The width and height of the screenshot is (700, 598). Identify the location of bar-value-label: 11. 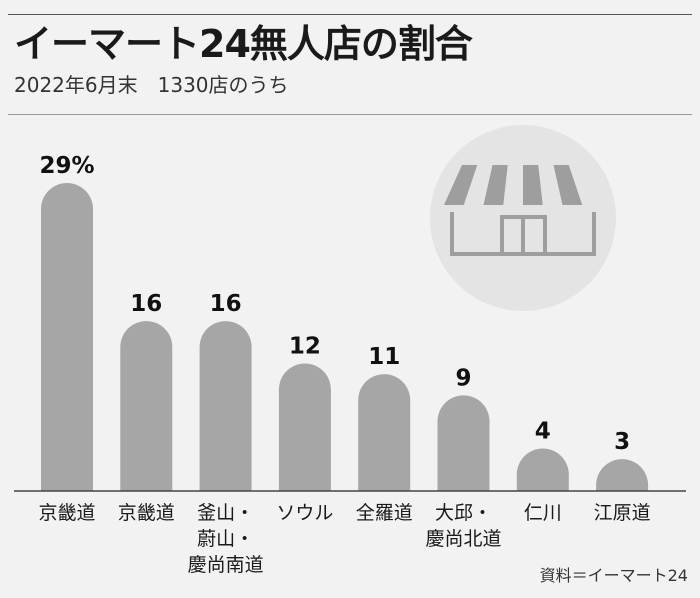
(384, 357).